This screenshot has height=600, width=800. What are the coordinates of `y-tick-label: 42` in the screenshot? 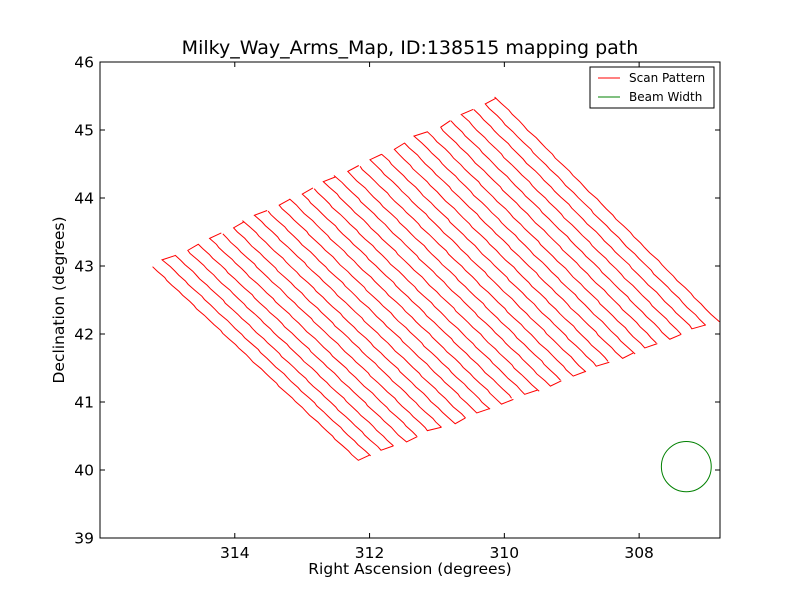 It's located at (84, 335).